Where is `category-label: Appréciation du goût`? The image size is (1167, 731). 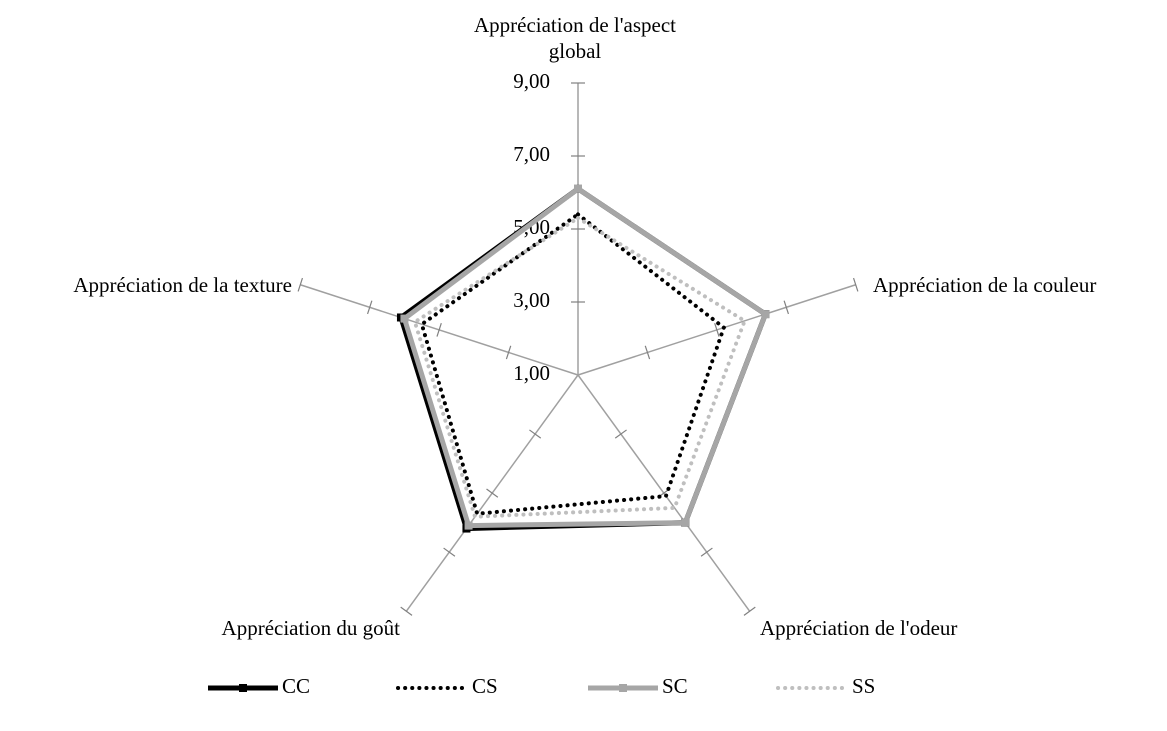 category-label: Appréciation du goût is located at coordinates (310, 628).